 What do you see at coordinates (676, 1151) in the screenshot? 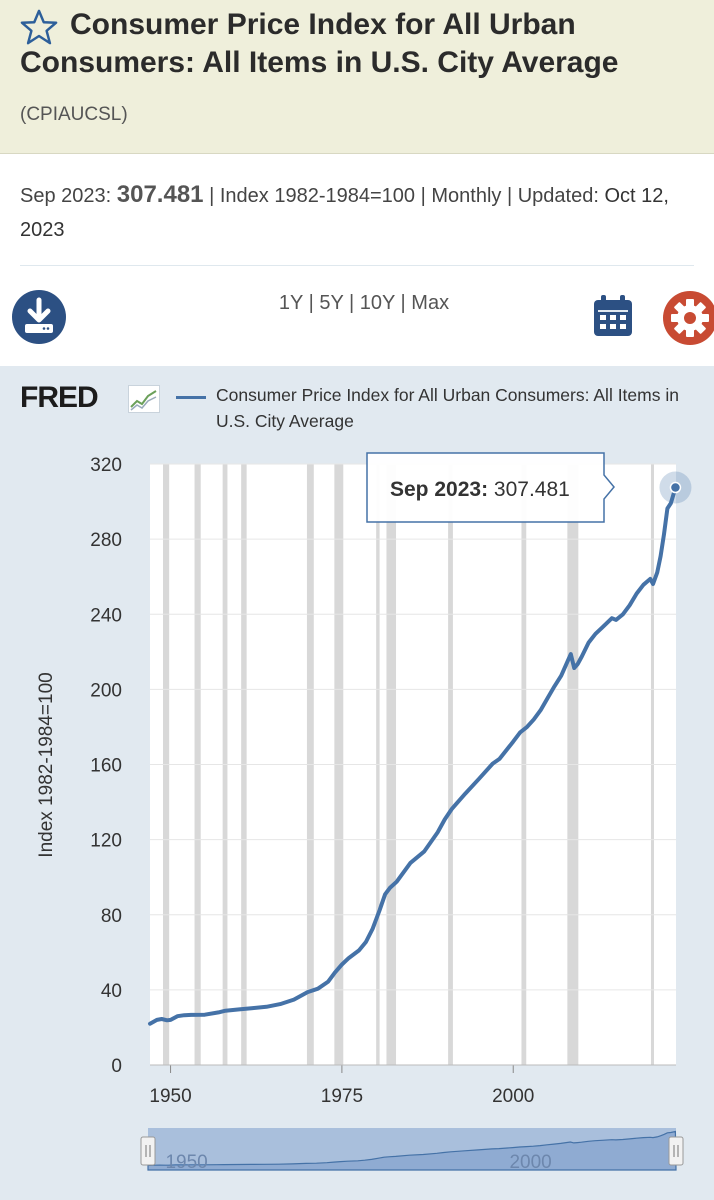
I see `navigator-right-handle` at bounding box center [676, 1151].